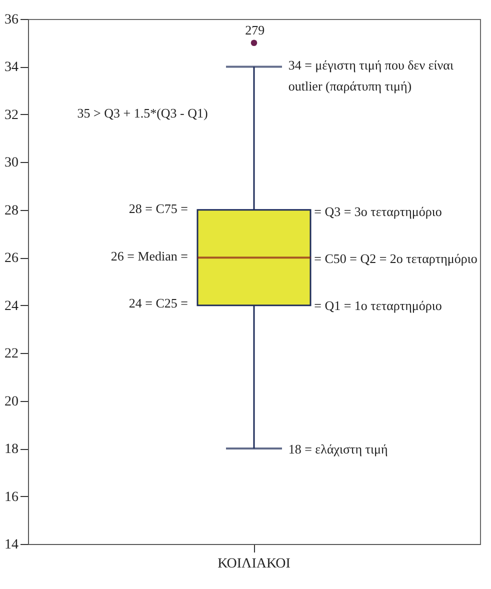 The image size is (491, 589). I want to click on y-tick-label: 36, so click(11, 20).